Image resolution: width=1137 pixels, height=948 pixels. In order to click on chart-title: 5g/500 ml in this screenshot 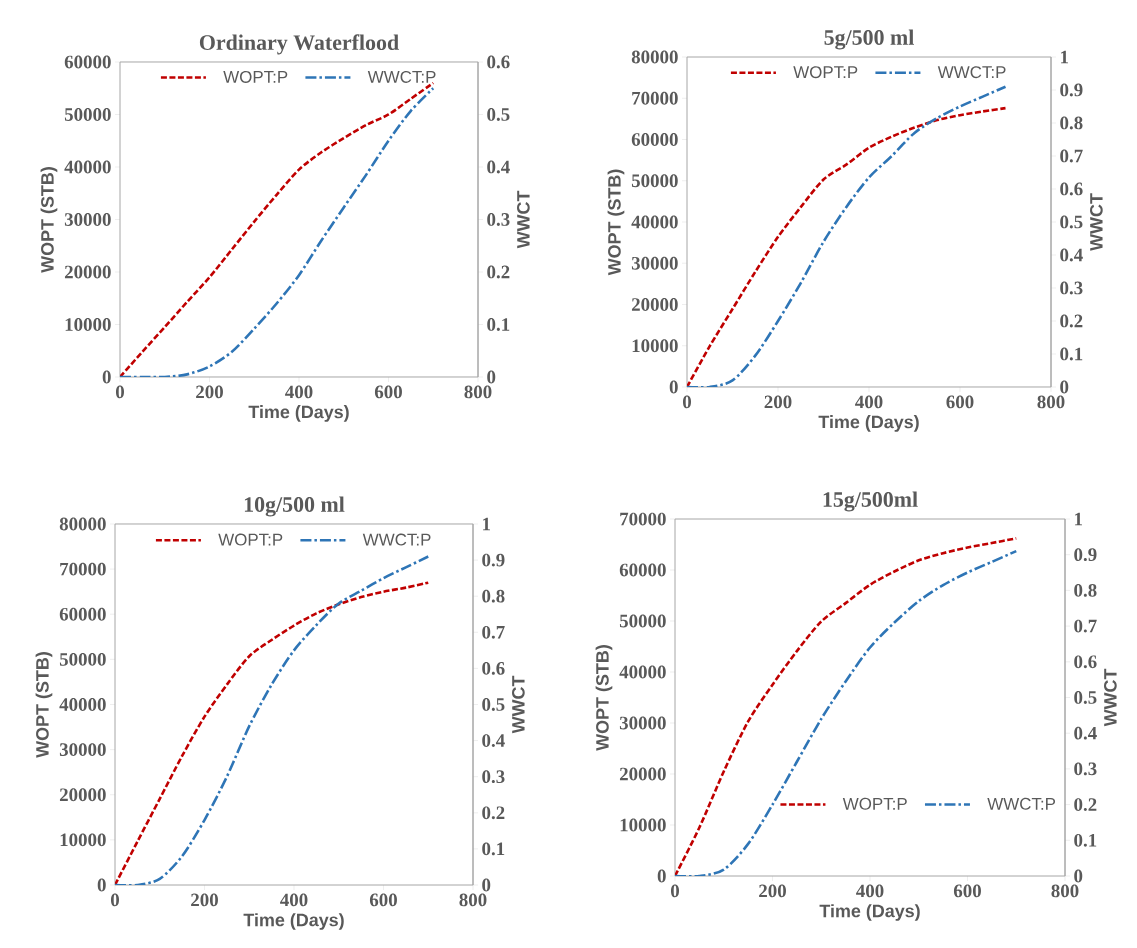, I will do `click(869, 39)`.